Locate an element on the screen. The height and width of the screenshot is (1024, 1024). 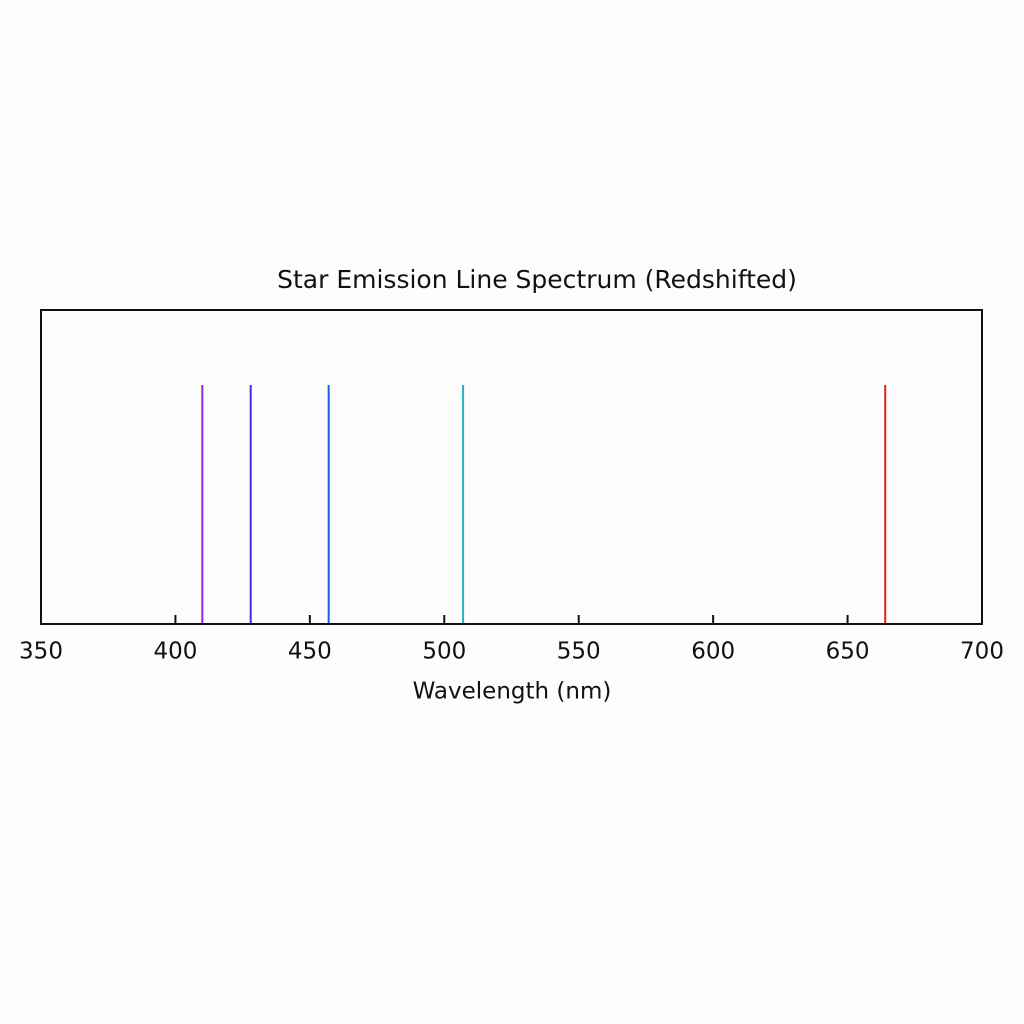
x-tick-label: 500 is located at coordinates (444, 652).